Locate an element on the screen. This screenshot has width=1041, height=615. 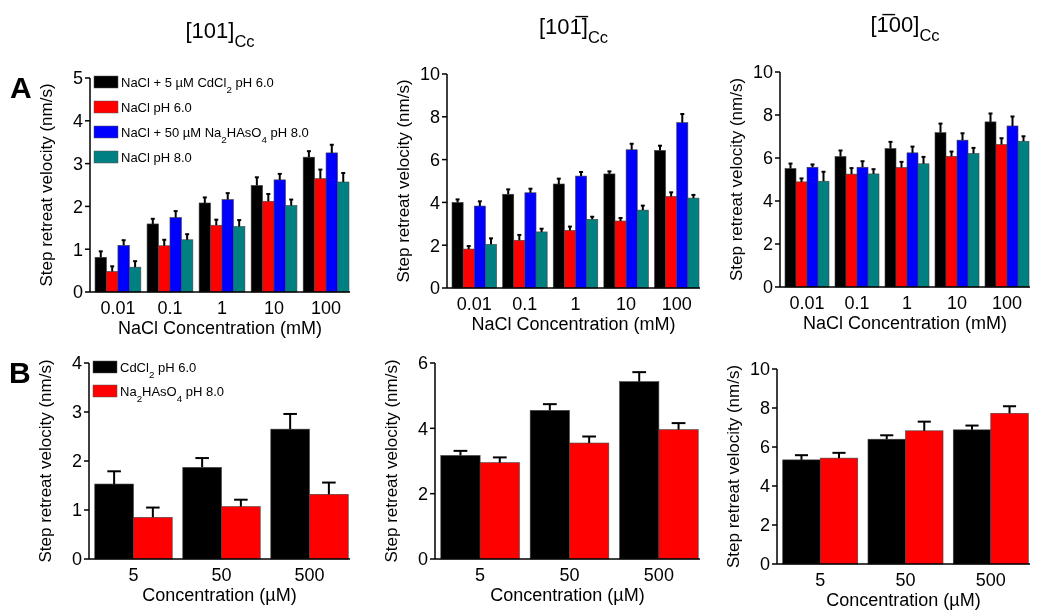
y-tick-label: 5 is located at coordinates (77, 78).